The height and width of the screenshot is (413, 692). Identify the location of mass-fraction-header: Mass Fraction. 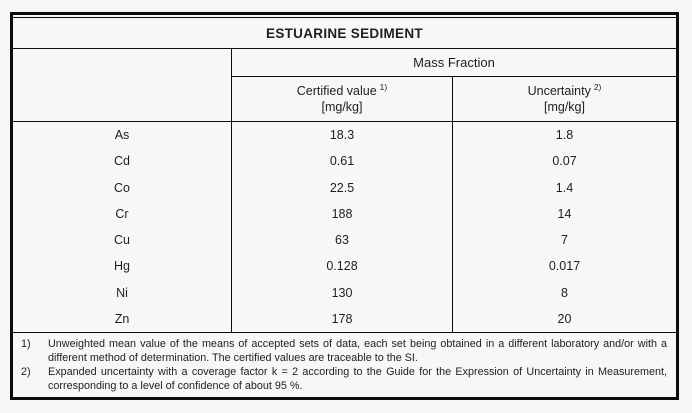
(454, 63).